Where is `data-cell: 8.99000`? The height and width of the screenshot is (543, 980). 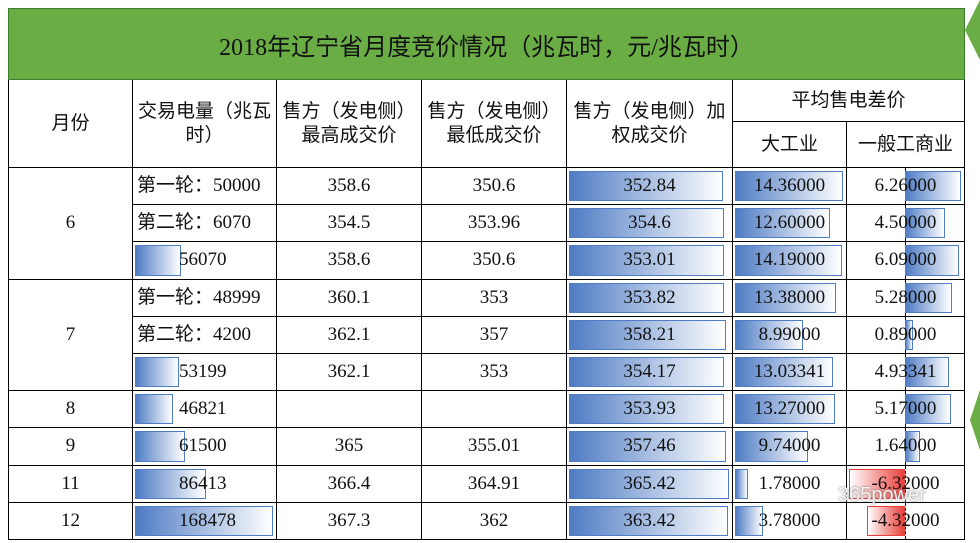 data-cell: 8.99000 is located at coordinates (790, 335).